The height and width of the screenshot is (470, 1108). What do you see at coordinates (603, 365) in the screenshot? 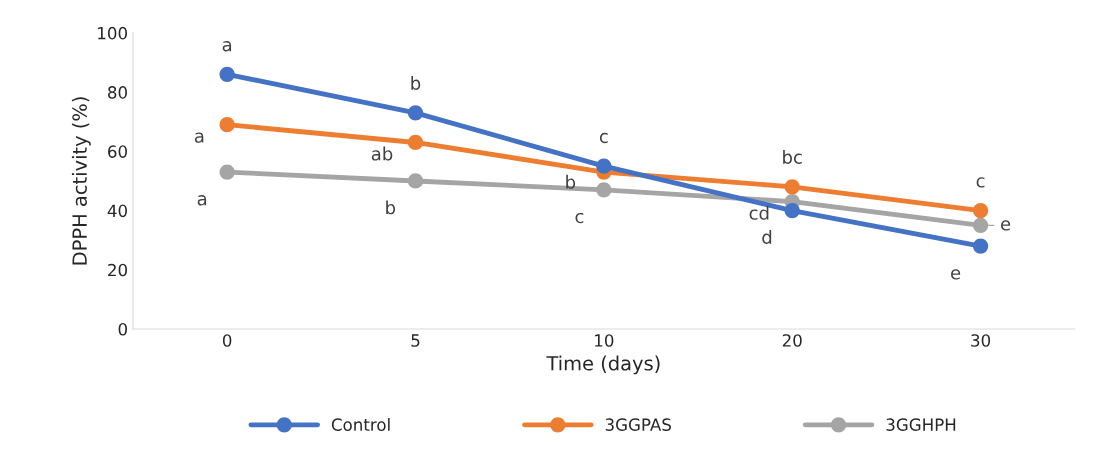
I see `x-axis-title: Time (days)` at bounding box center [603, 365].